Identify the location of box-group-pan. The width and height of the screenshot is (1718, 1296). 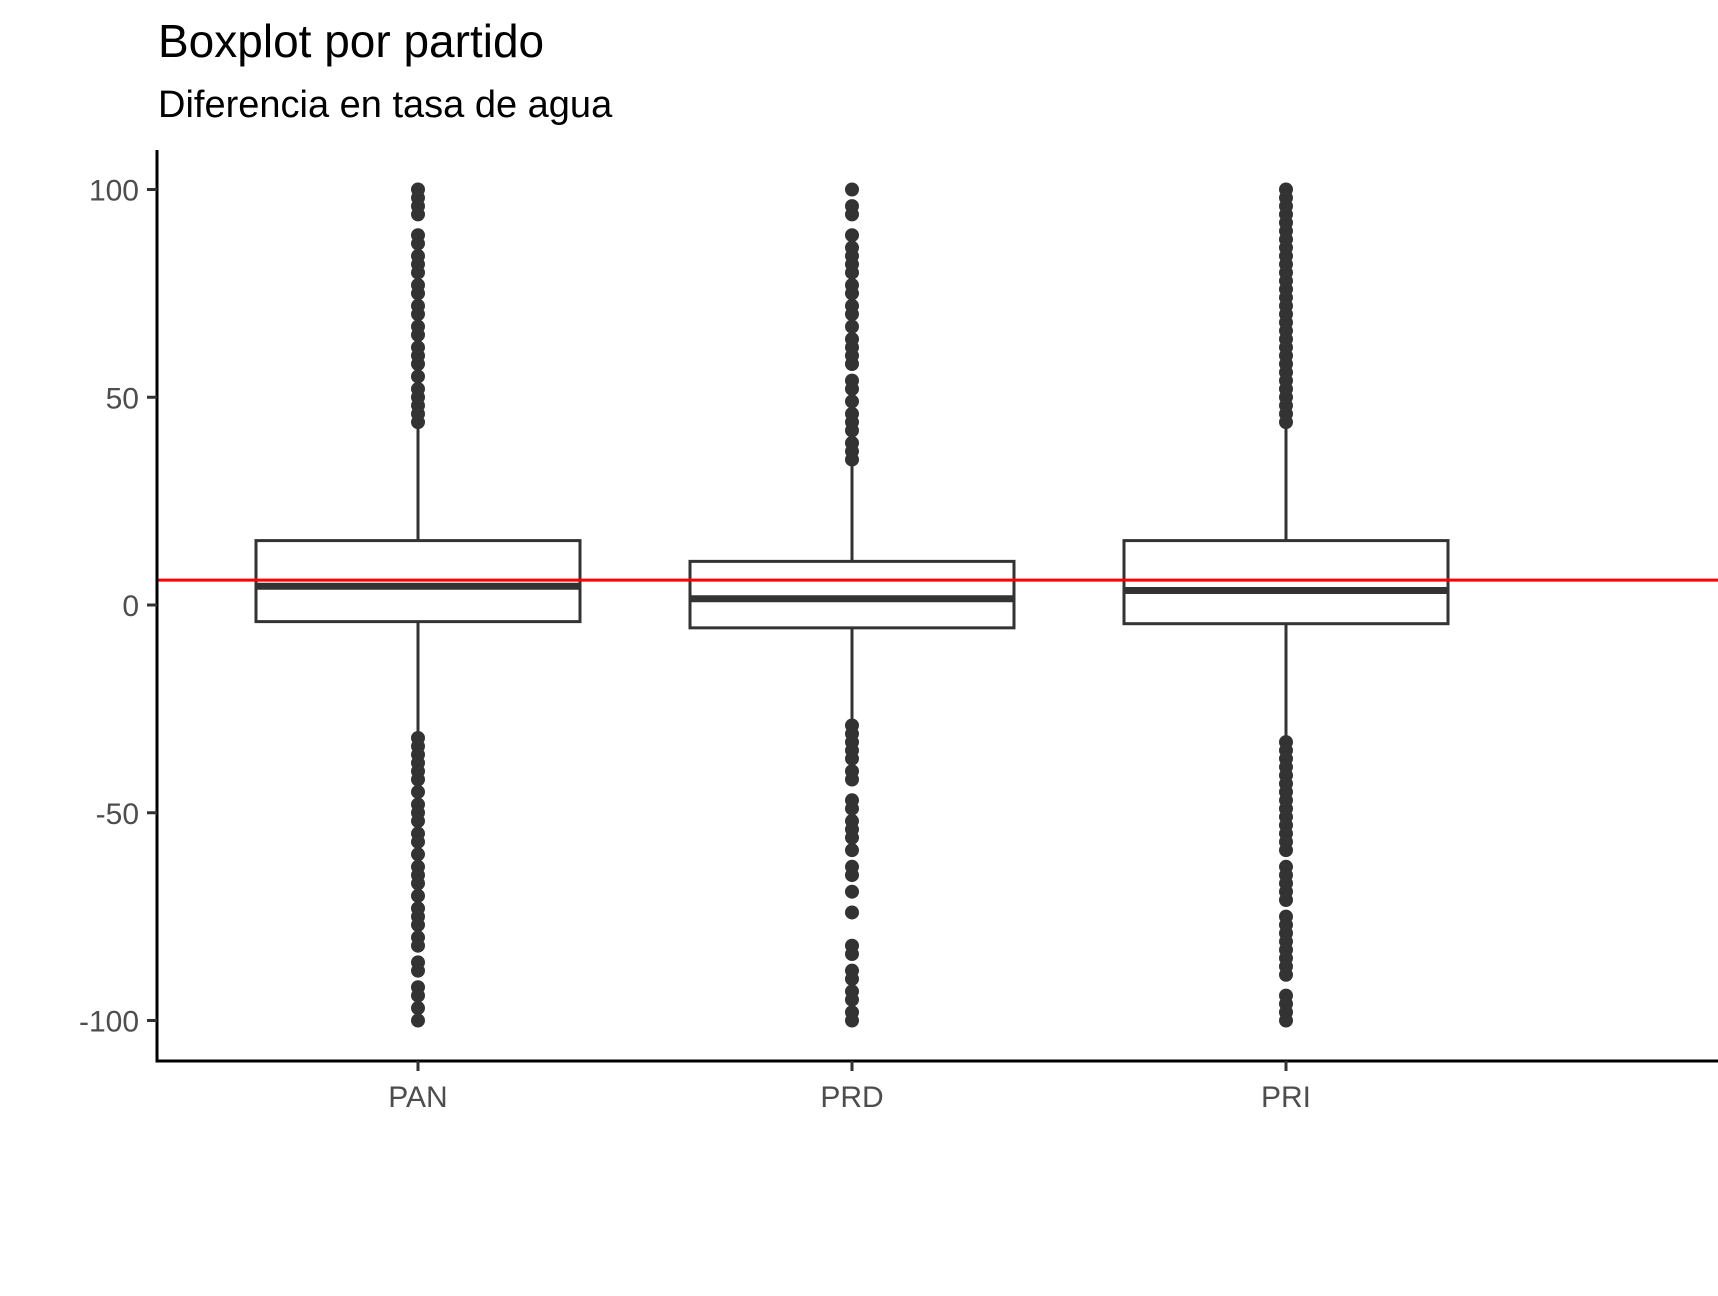
(418, 605).